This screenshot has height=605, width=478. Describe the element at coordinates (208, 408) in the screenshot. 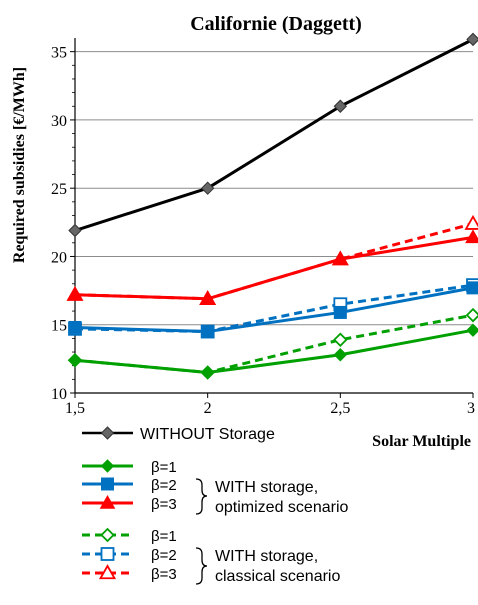

I see `x-tick-label: 2` at that location.